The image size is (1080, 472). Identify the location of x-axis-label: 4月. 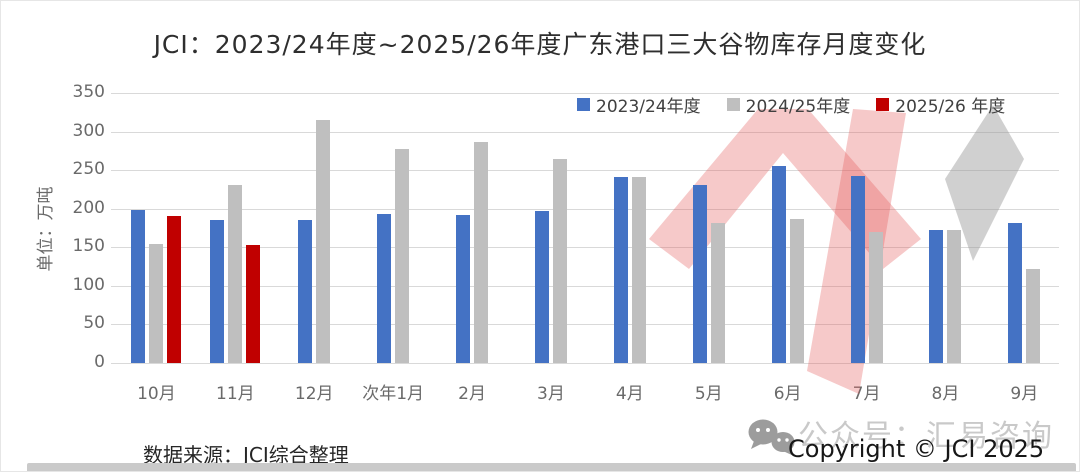
(629, 394).